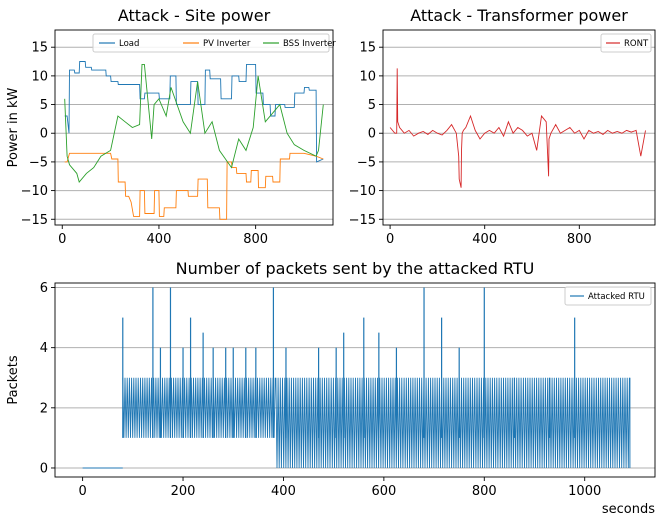 The height and width of the screenshot is (517, 664). What do you see at coordinates (636, 44) in the screenshot?
I see `legend-label: RONT` at bounding box center [636, 44].